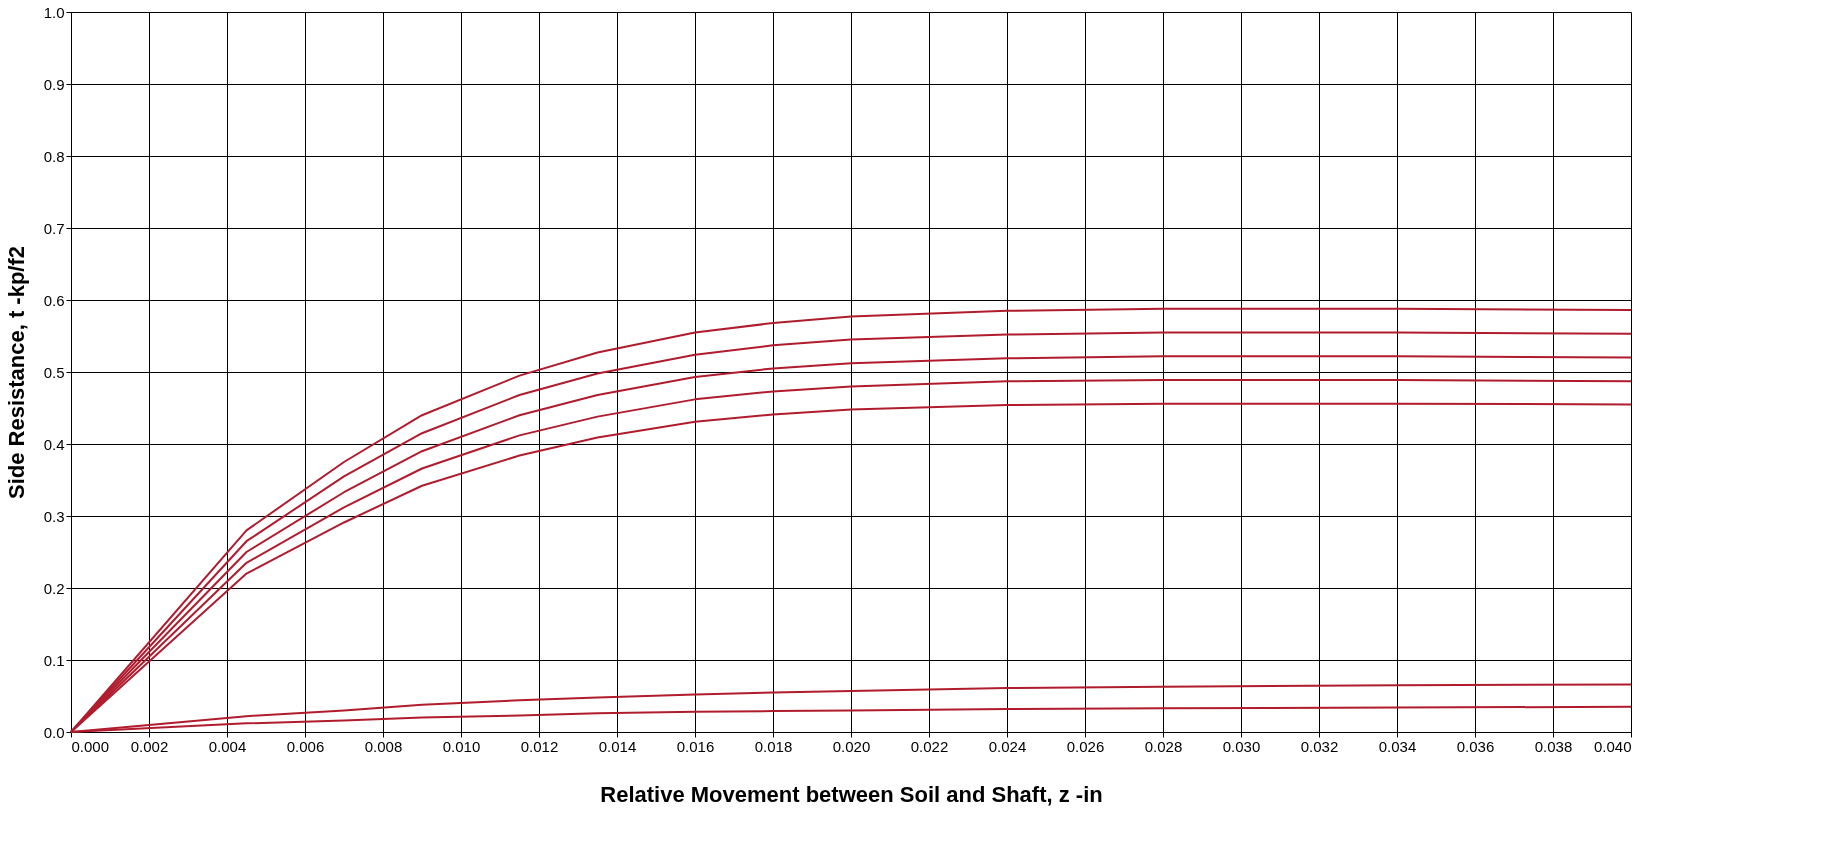 This screenshot has height=855, width=1838. I want to click on x-tick-label: 0.018, so click(773, 746).